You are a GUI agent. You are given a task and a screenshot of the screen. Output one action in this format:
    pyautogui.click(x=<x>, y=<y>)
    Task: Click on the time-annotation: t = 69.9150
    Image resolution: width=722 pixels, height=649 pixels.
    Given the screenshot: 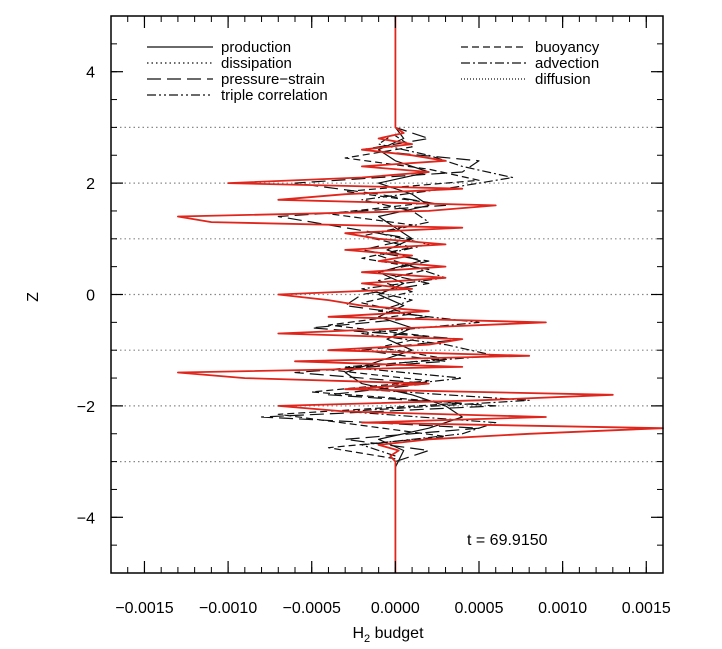 What is the action you would take?
    pyautogui.click(x=507, y=540)
    